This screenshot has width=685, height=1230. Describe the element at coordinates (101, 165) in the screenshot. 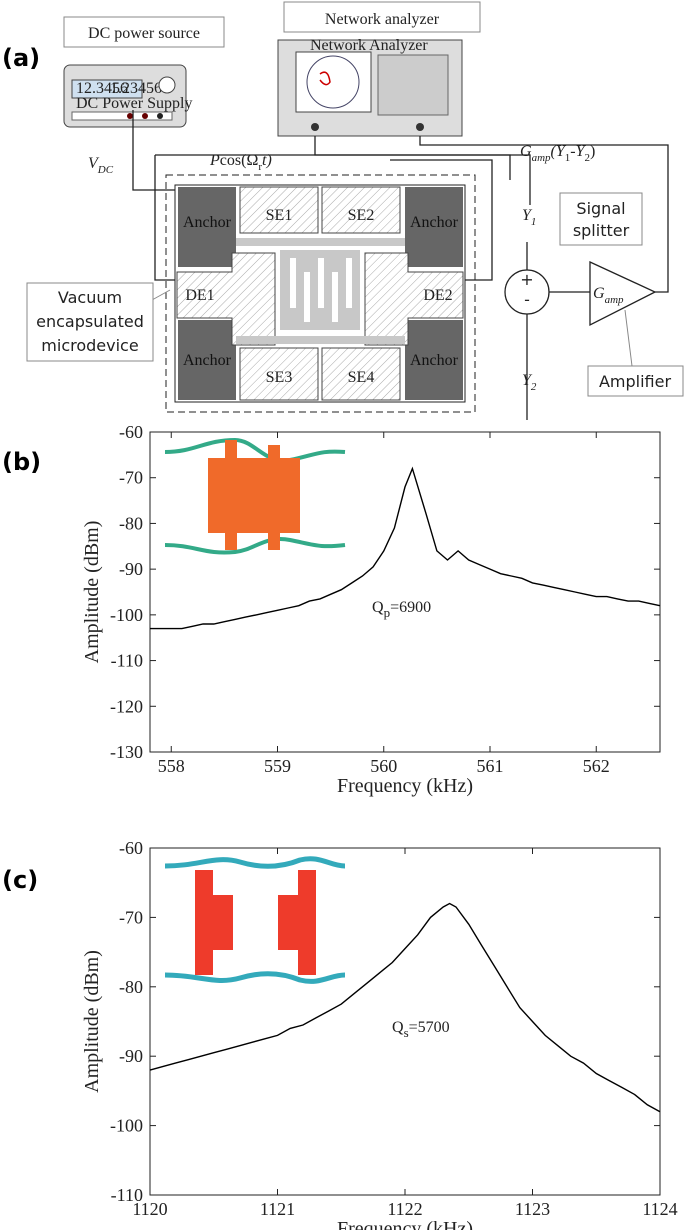

I see `vdc-label: VDC` at that location.